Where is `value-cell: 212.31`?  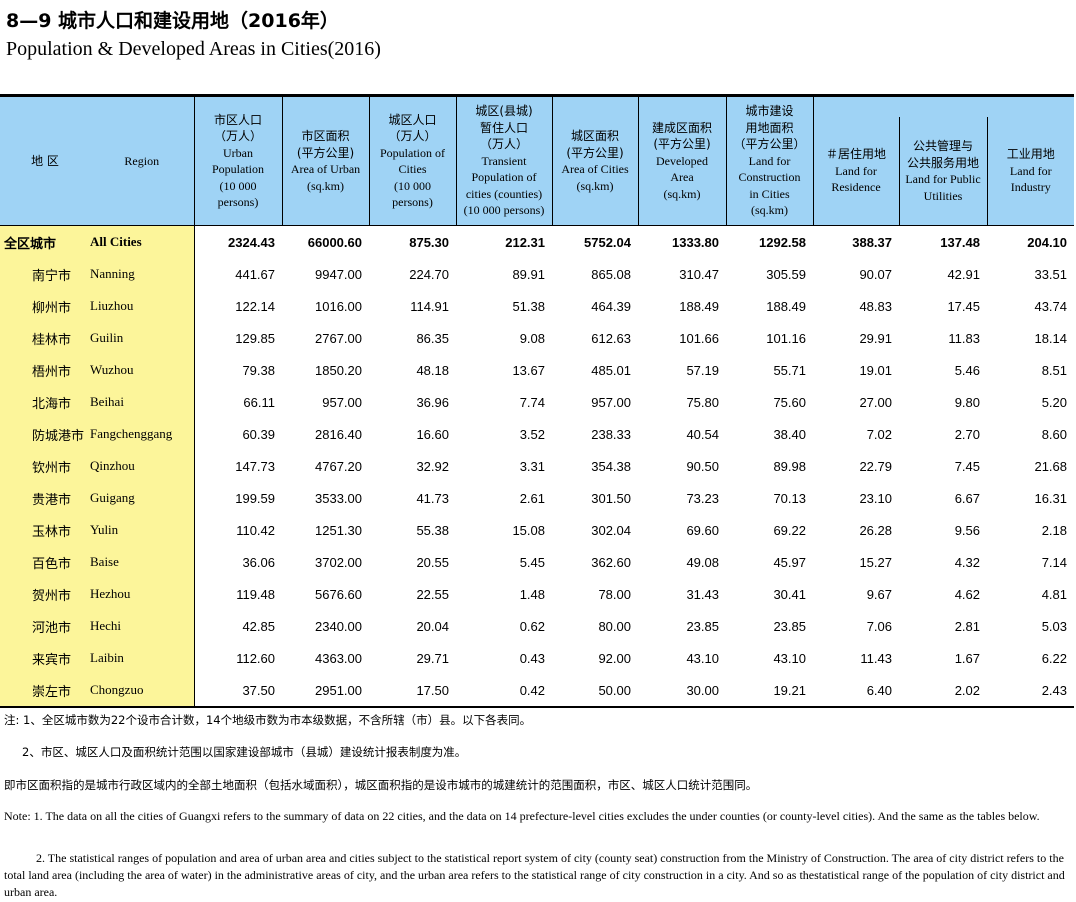
value-cell: 212.31 is located at coordinates (525, 242).